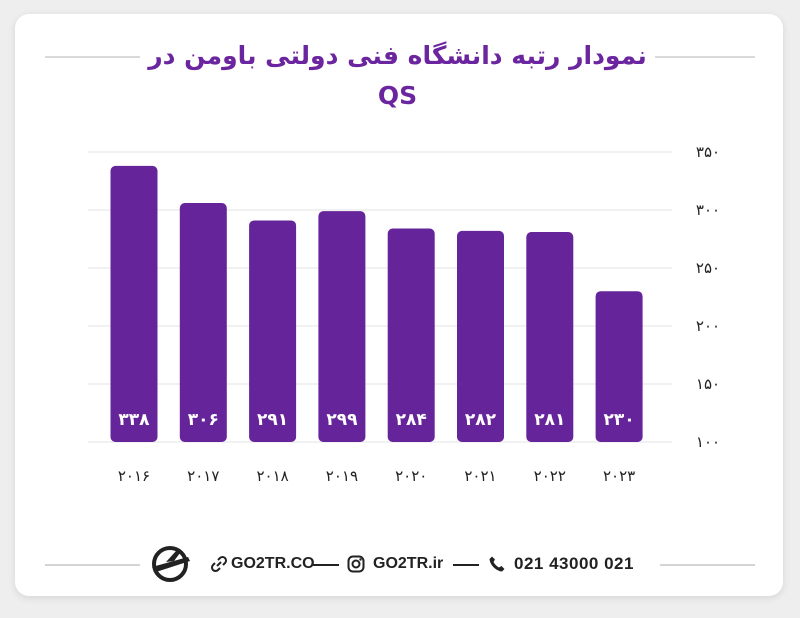 The image size is (800, 618). What do you see at coordinates (134, 476) in the screenshot?
I see `x-tick-label: ۲۰۱۶` at bounding box center [134, 476].